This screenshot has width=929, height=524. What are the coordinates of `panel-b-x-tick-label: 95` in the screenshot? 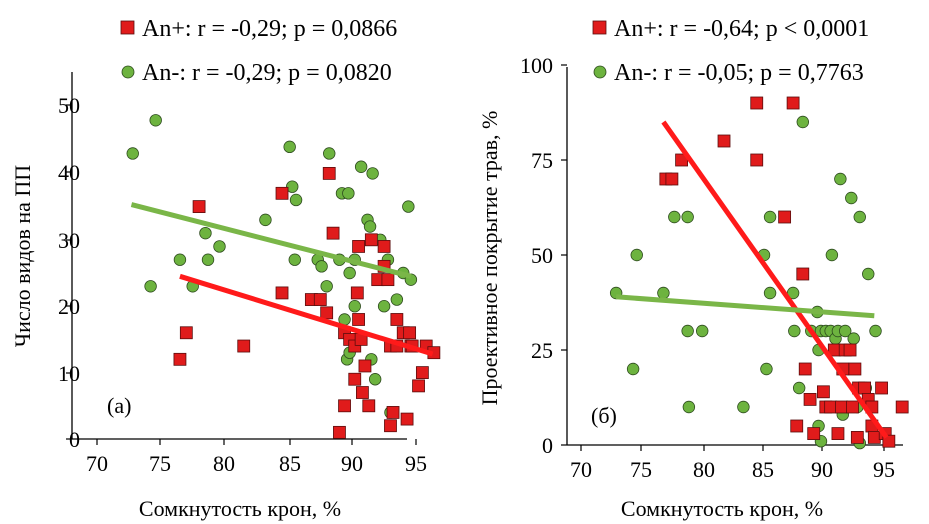 It's located at (884, 469).